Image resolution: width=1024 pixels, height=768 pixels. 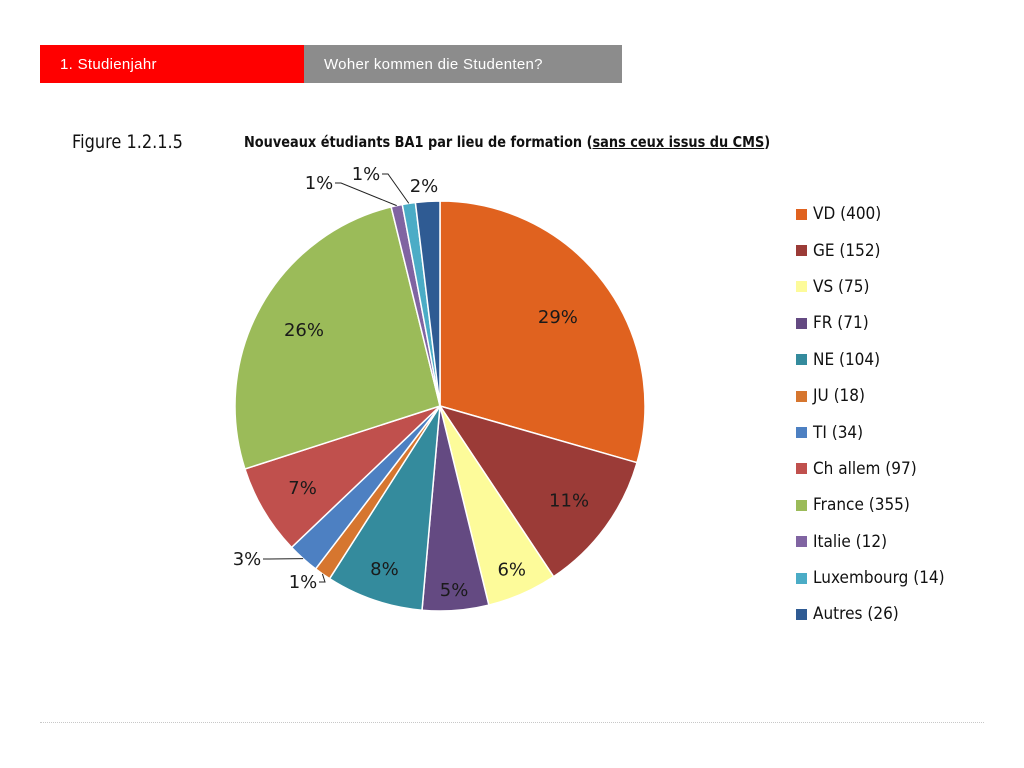 What do you see at coordinates (678, 142) in the screenshot?
I see `chart-title-underlined: sans ceux issus du CMS` at bounding box center [678, 142].